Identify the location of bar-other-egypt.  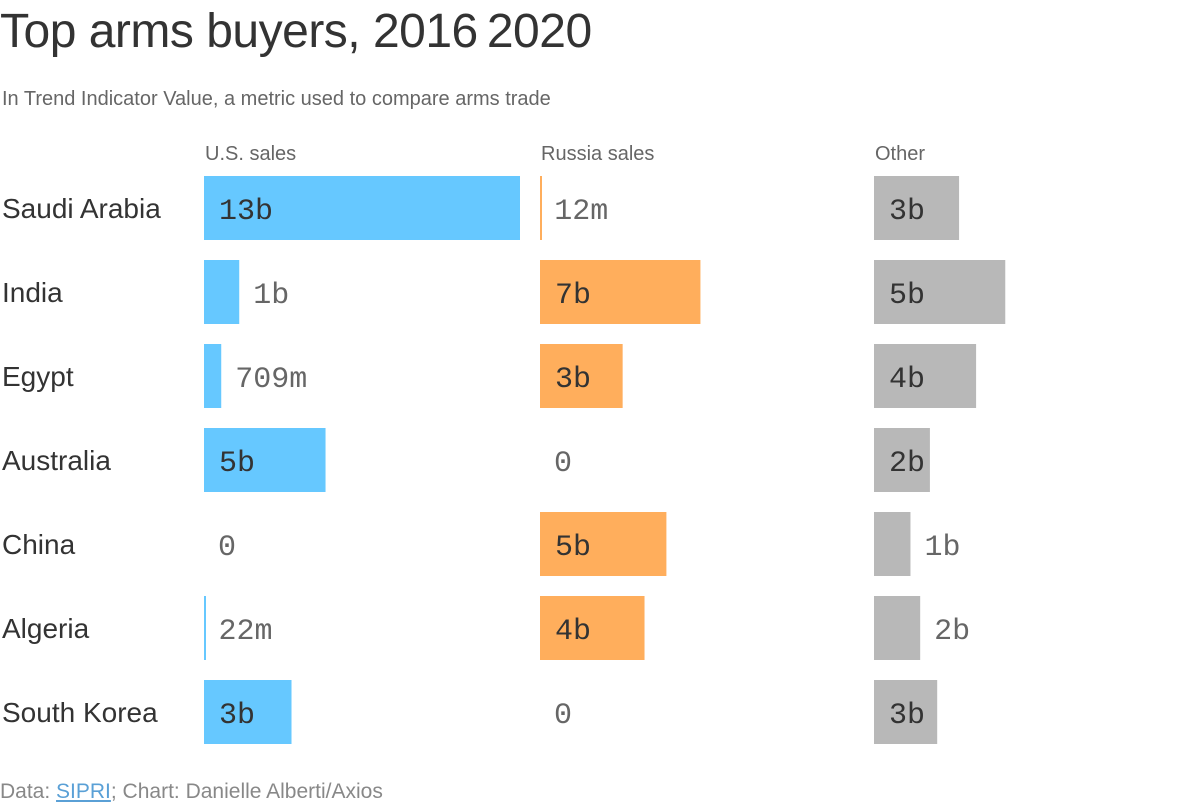
(925, 376).